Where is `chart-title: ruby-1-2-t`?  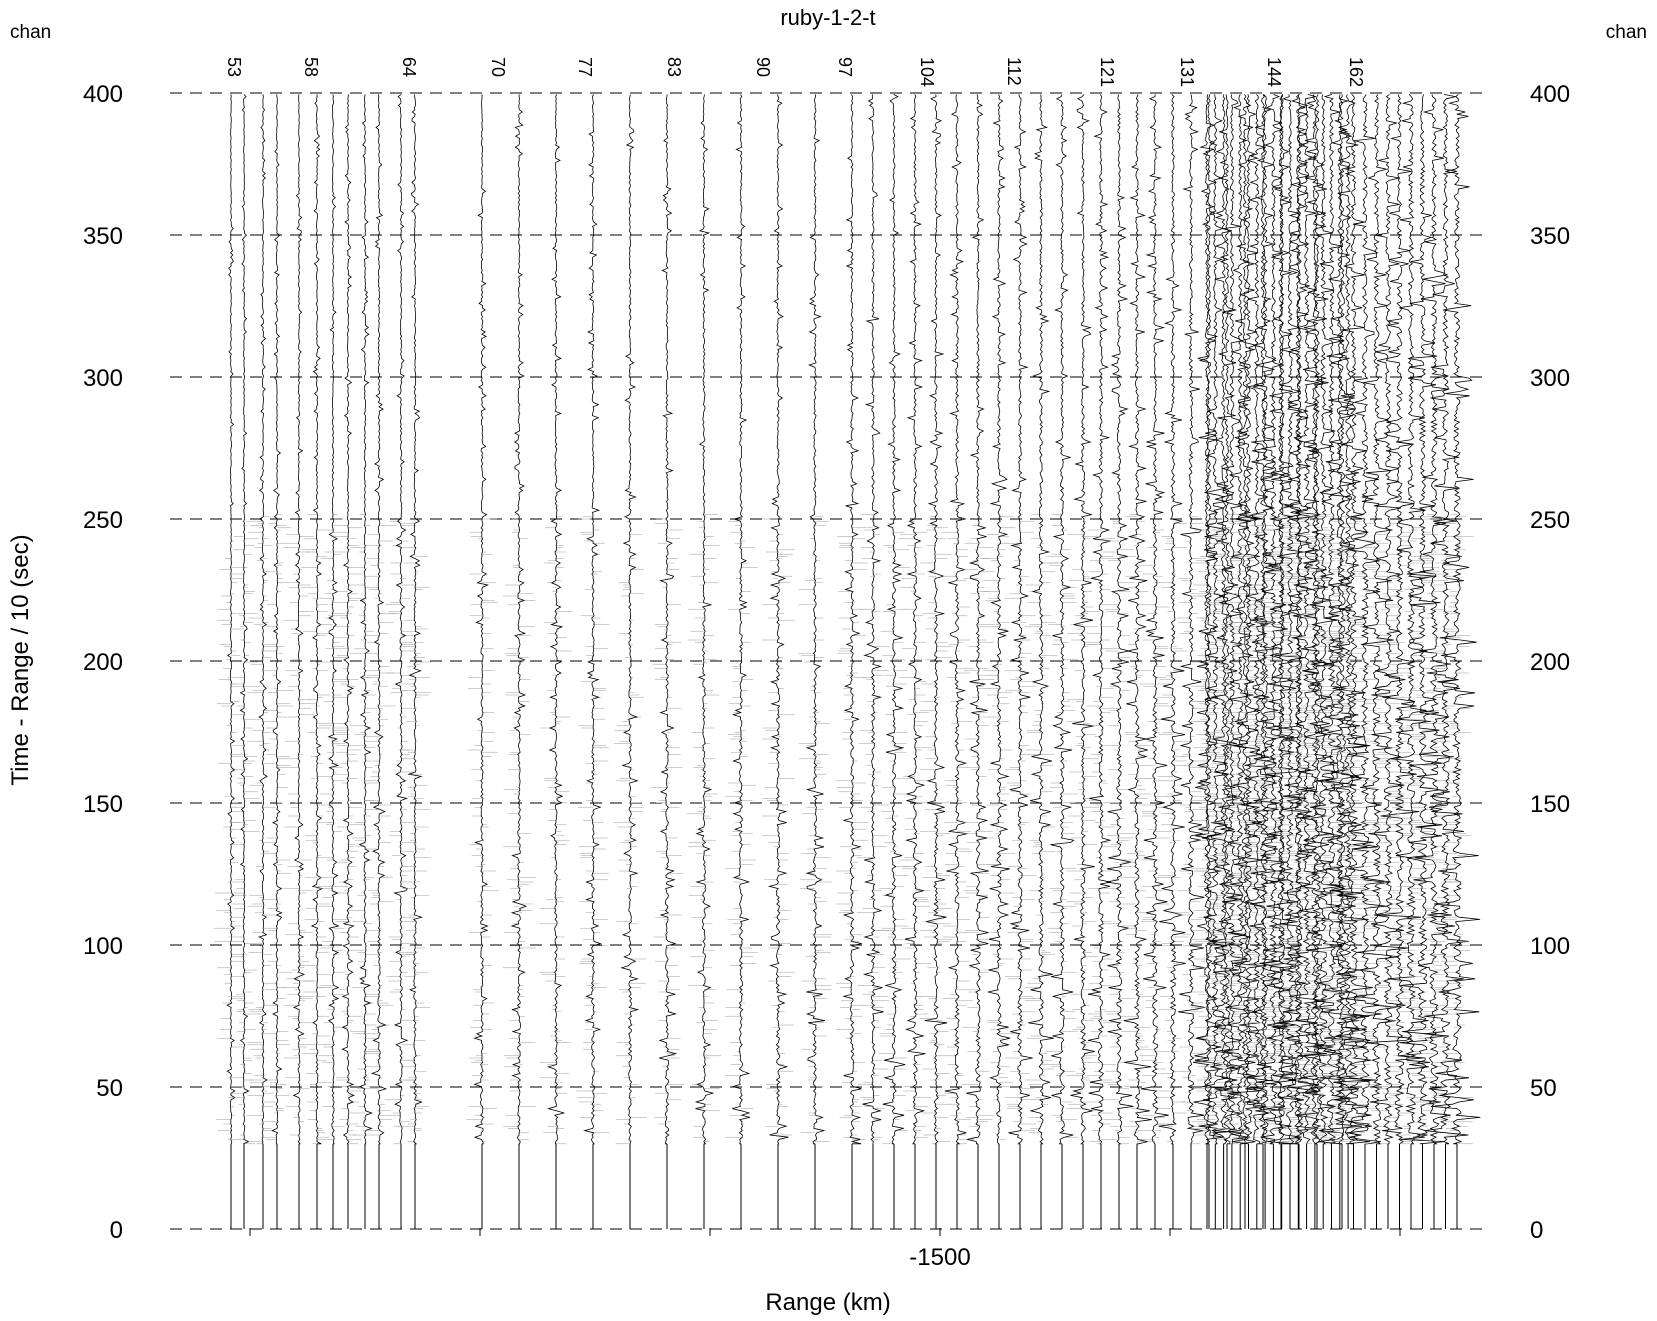
chart-title: ruby-1-2-t is located at coordinates (827, 17).